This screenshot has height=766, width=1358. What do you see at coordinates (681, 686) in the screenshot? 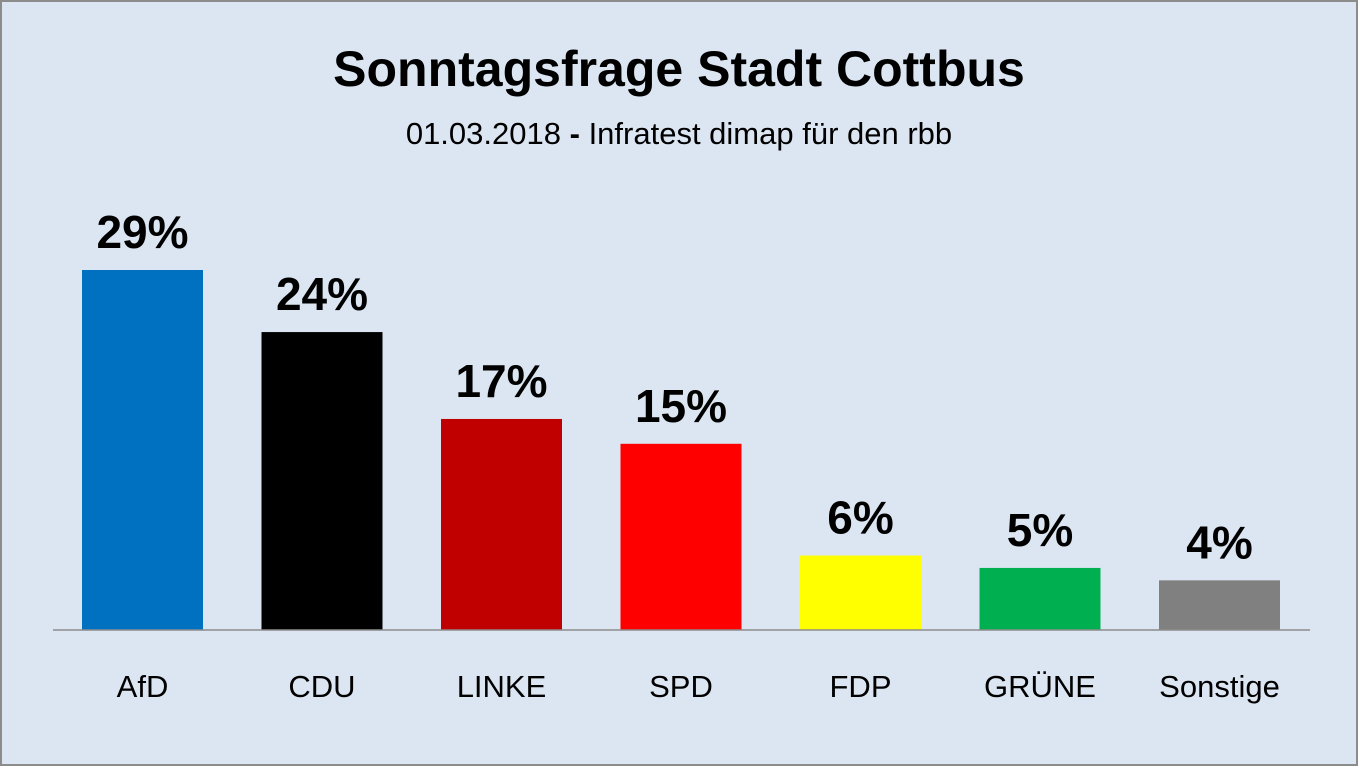
I see `category-label-spd: SPD` at bounding box center [681, 686].